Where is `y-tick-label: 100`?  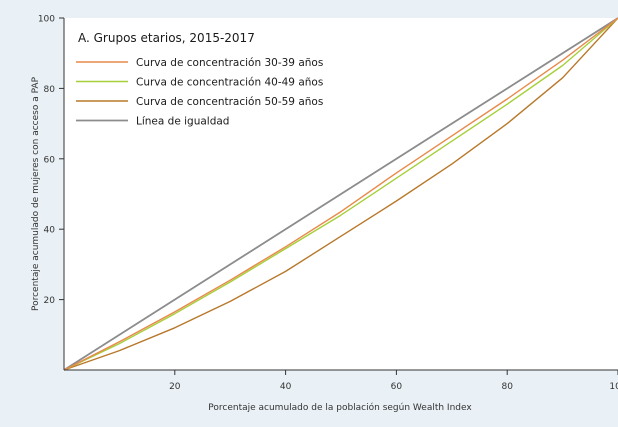
y-tick-label: 100 is located at coordinates (46, 20).